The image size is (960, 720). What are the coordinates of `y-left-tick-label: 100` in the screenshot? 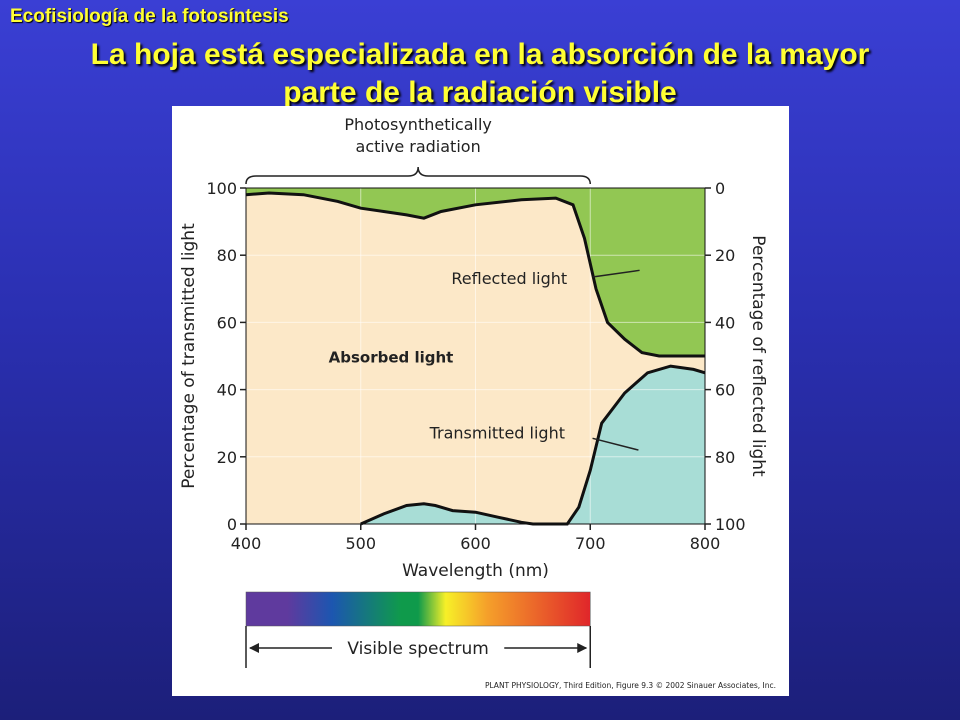 It's located at (221, 188).